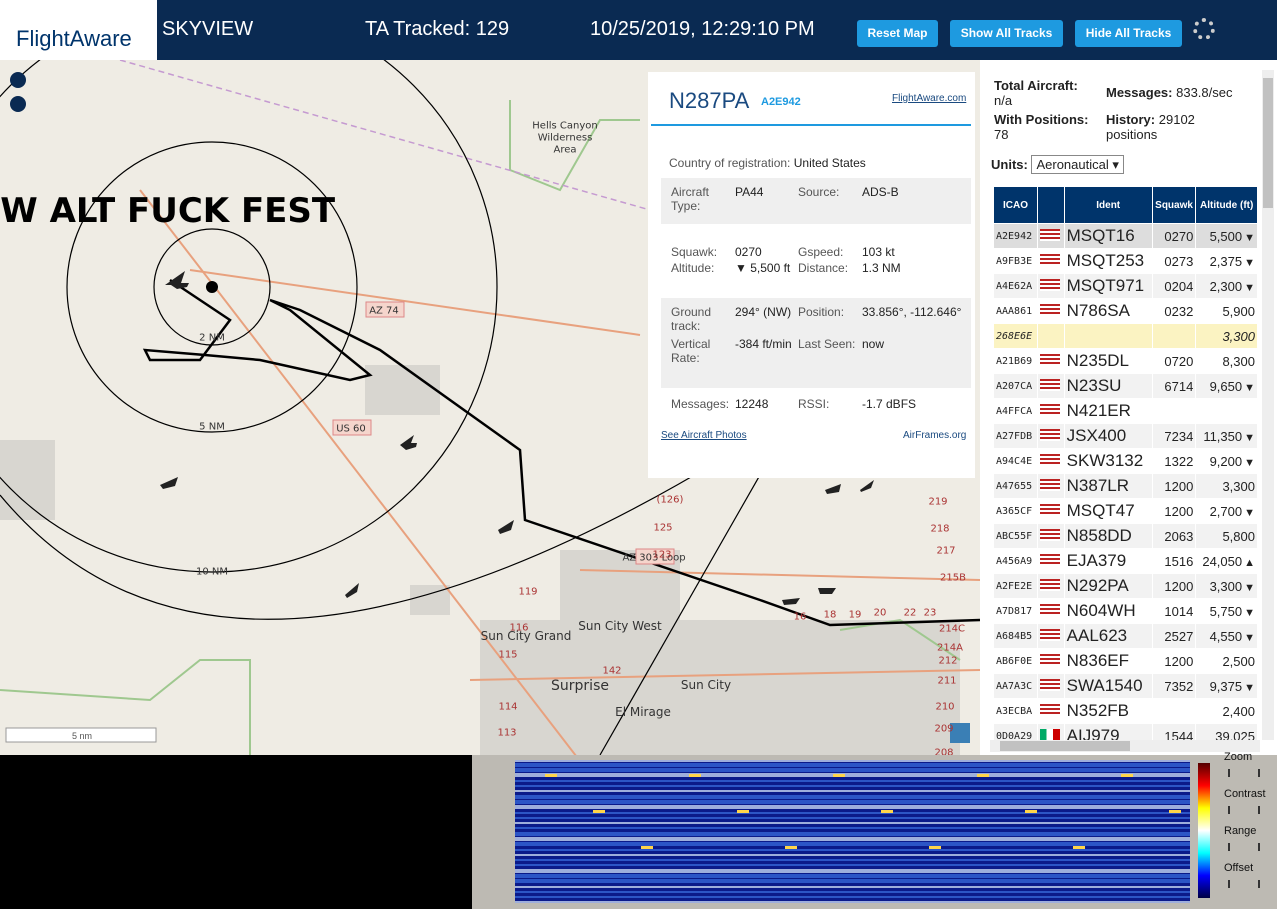 This screenshot has height=909, width=1277. I want to click on map-label: Sun City Grand, so click(526, 636).